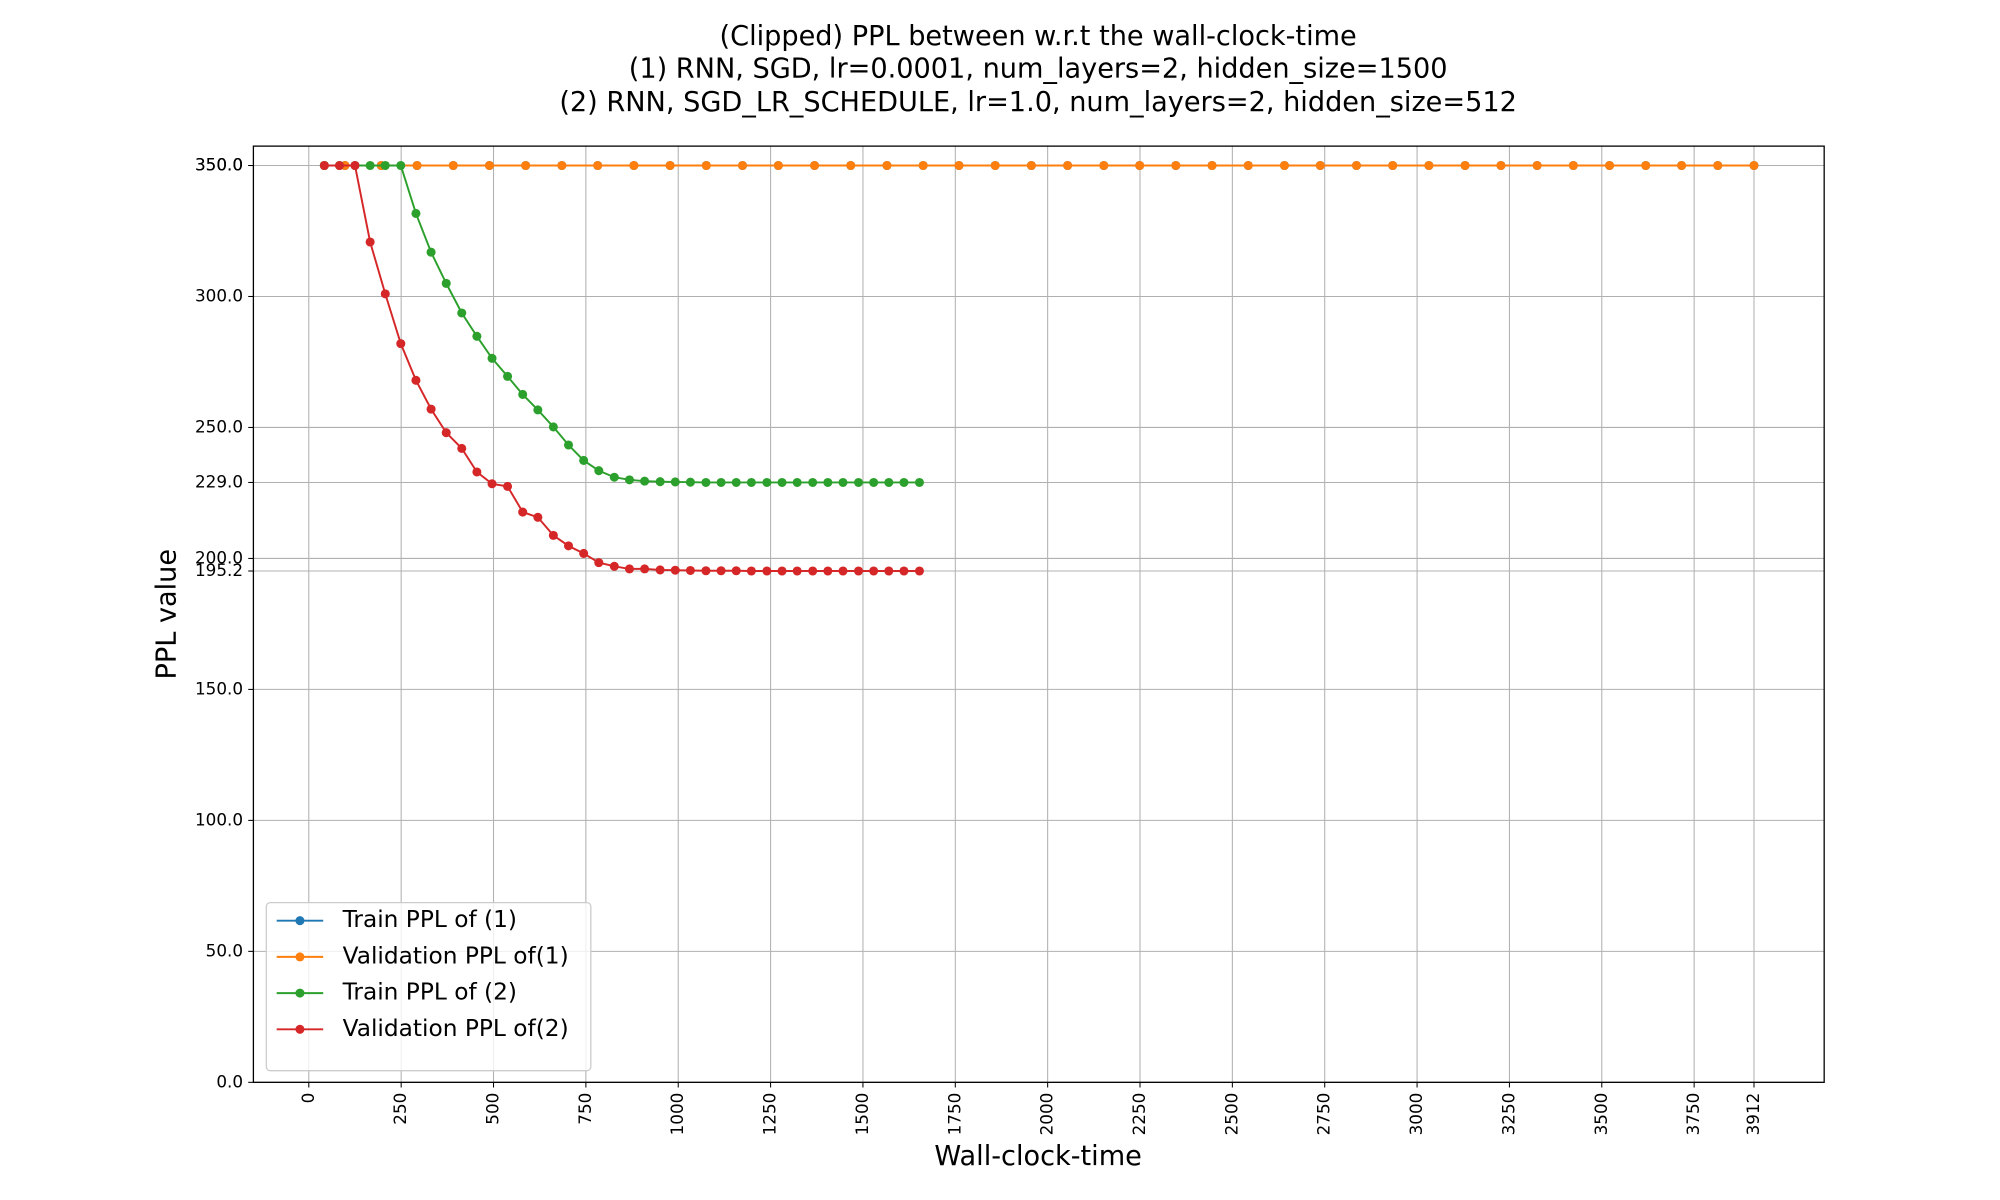 The image size is (2000, 1200). Describe the element at coordinates (219, 165) in the screenshot. I see `y-tick-label: 350.0` at that location.